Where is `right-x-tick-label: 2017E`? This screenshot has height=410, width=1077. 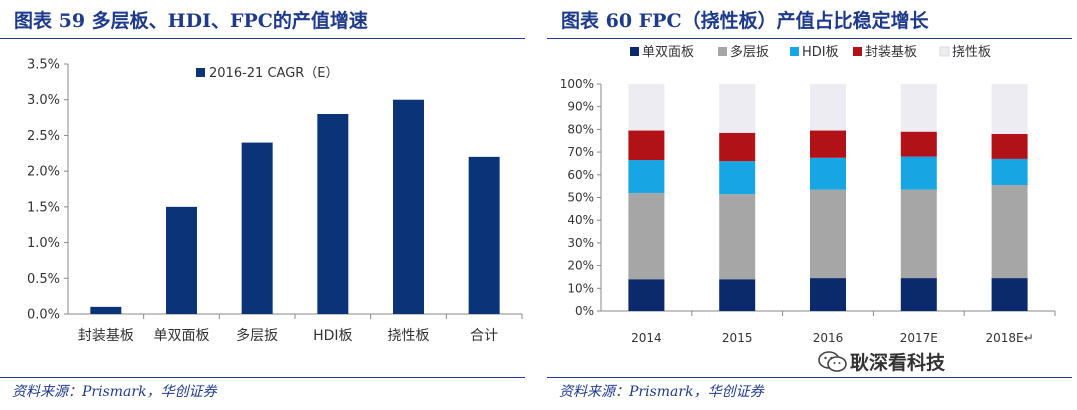 right-x-tick-label: 2017E is located at coordinates (919, 338).